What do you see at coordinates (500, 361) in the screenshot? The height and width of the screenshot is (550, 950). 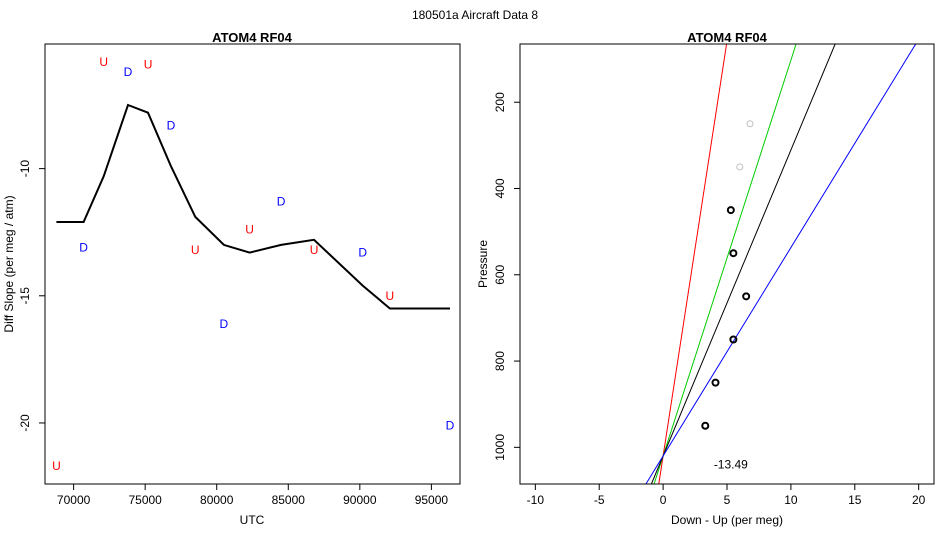 I see `right-ytick-label: 800` at bounding box center [500, 361].